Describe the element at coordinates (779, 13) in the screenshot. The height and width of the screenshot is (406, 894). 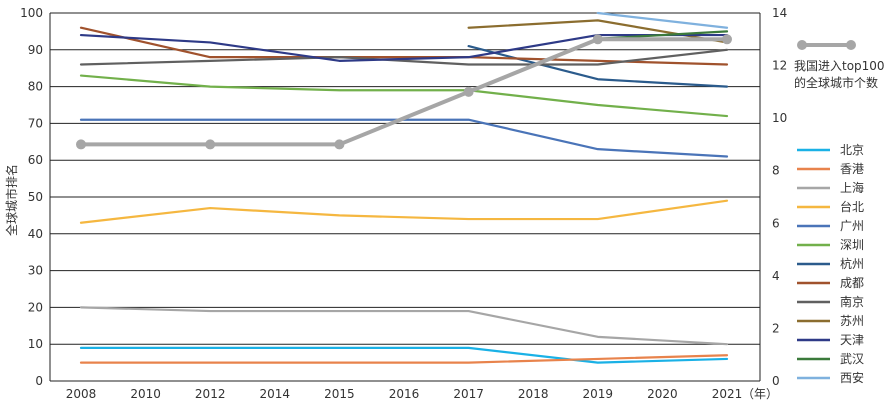
I see `y2-tick-label-7: 14` at that location.